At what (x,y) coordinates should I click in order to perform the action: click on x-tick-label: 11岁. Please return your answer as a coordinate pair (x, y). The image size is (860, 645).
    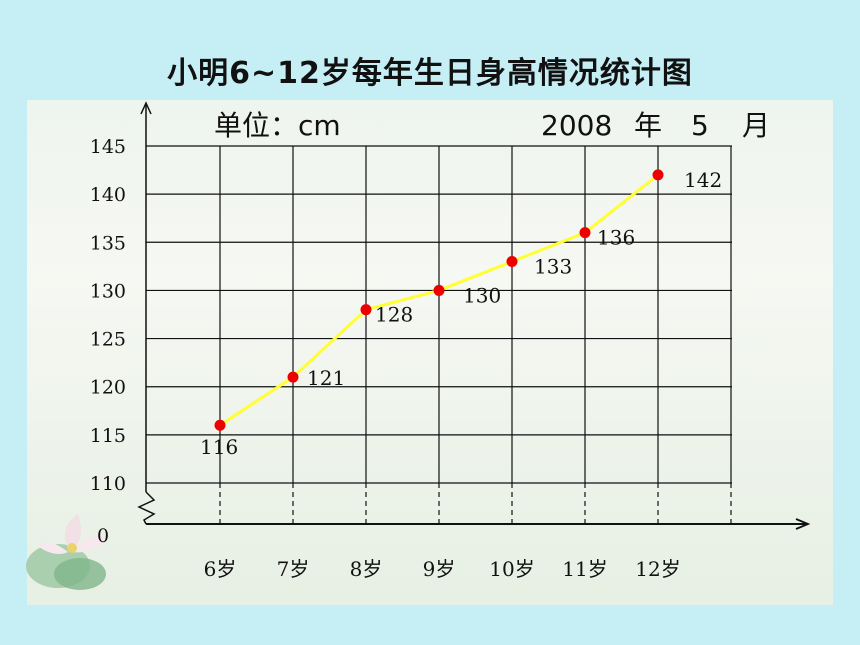
    Looking at the image, I should click on (584, 569).